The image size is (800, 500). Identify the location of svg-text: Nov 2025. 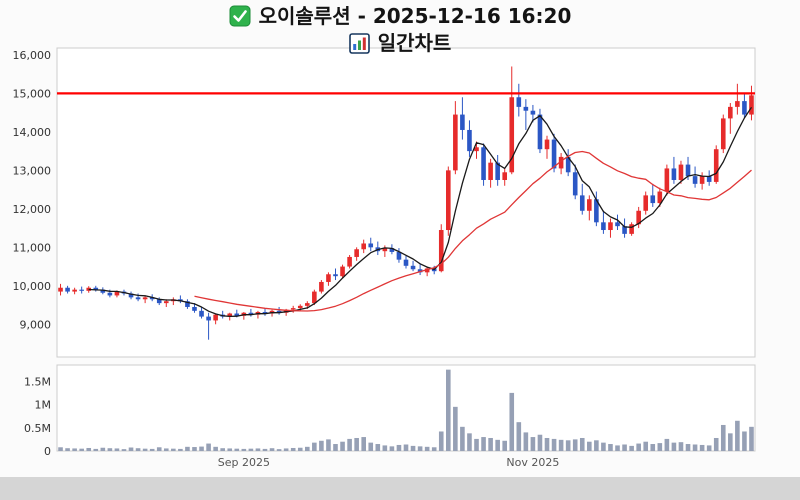
(532, 462).